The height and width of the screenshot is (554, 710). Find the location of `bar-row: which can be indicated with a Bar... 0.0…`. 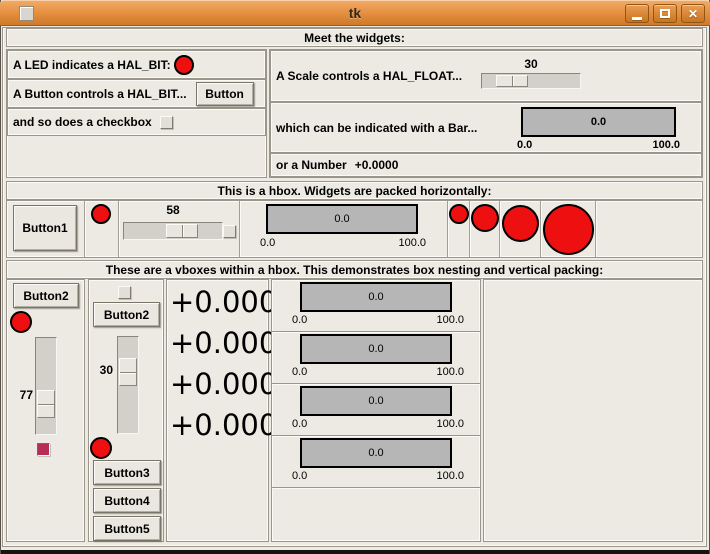

bar-row: which can be indicated with a Bar... 0.0… is located at coordinates (486, 127).